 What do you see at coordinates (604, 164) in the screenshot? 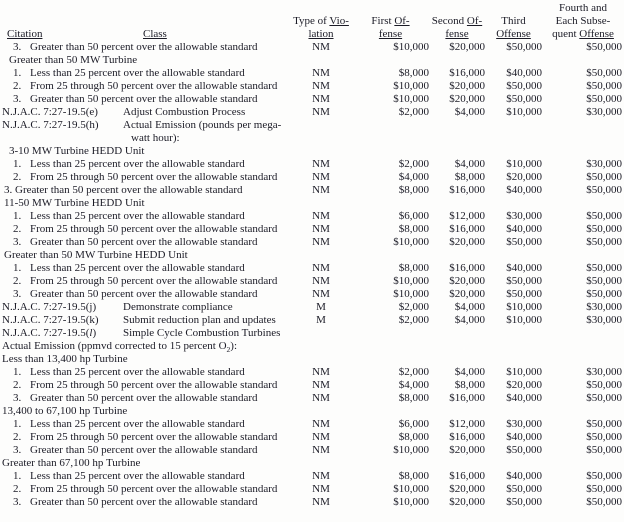
I see `fourth-offense-cell: $30,000` at bounding box center [604, 164].